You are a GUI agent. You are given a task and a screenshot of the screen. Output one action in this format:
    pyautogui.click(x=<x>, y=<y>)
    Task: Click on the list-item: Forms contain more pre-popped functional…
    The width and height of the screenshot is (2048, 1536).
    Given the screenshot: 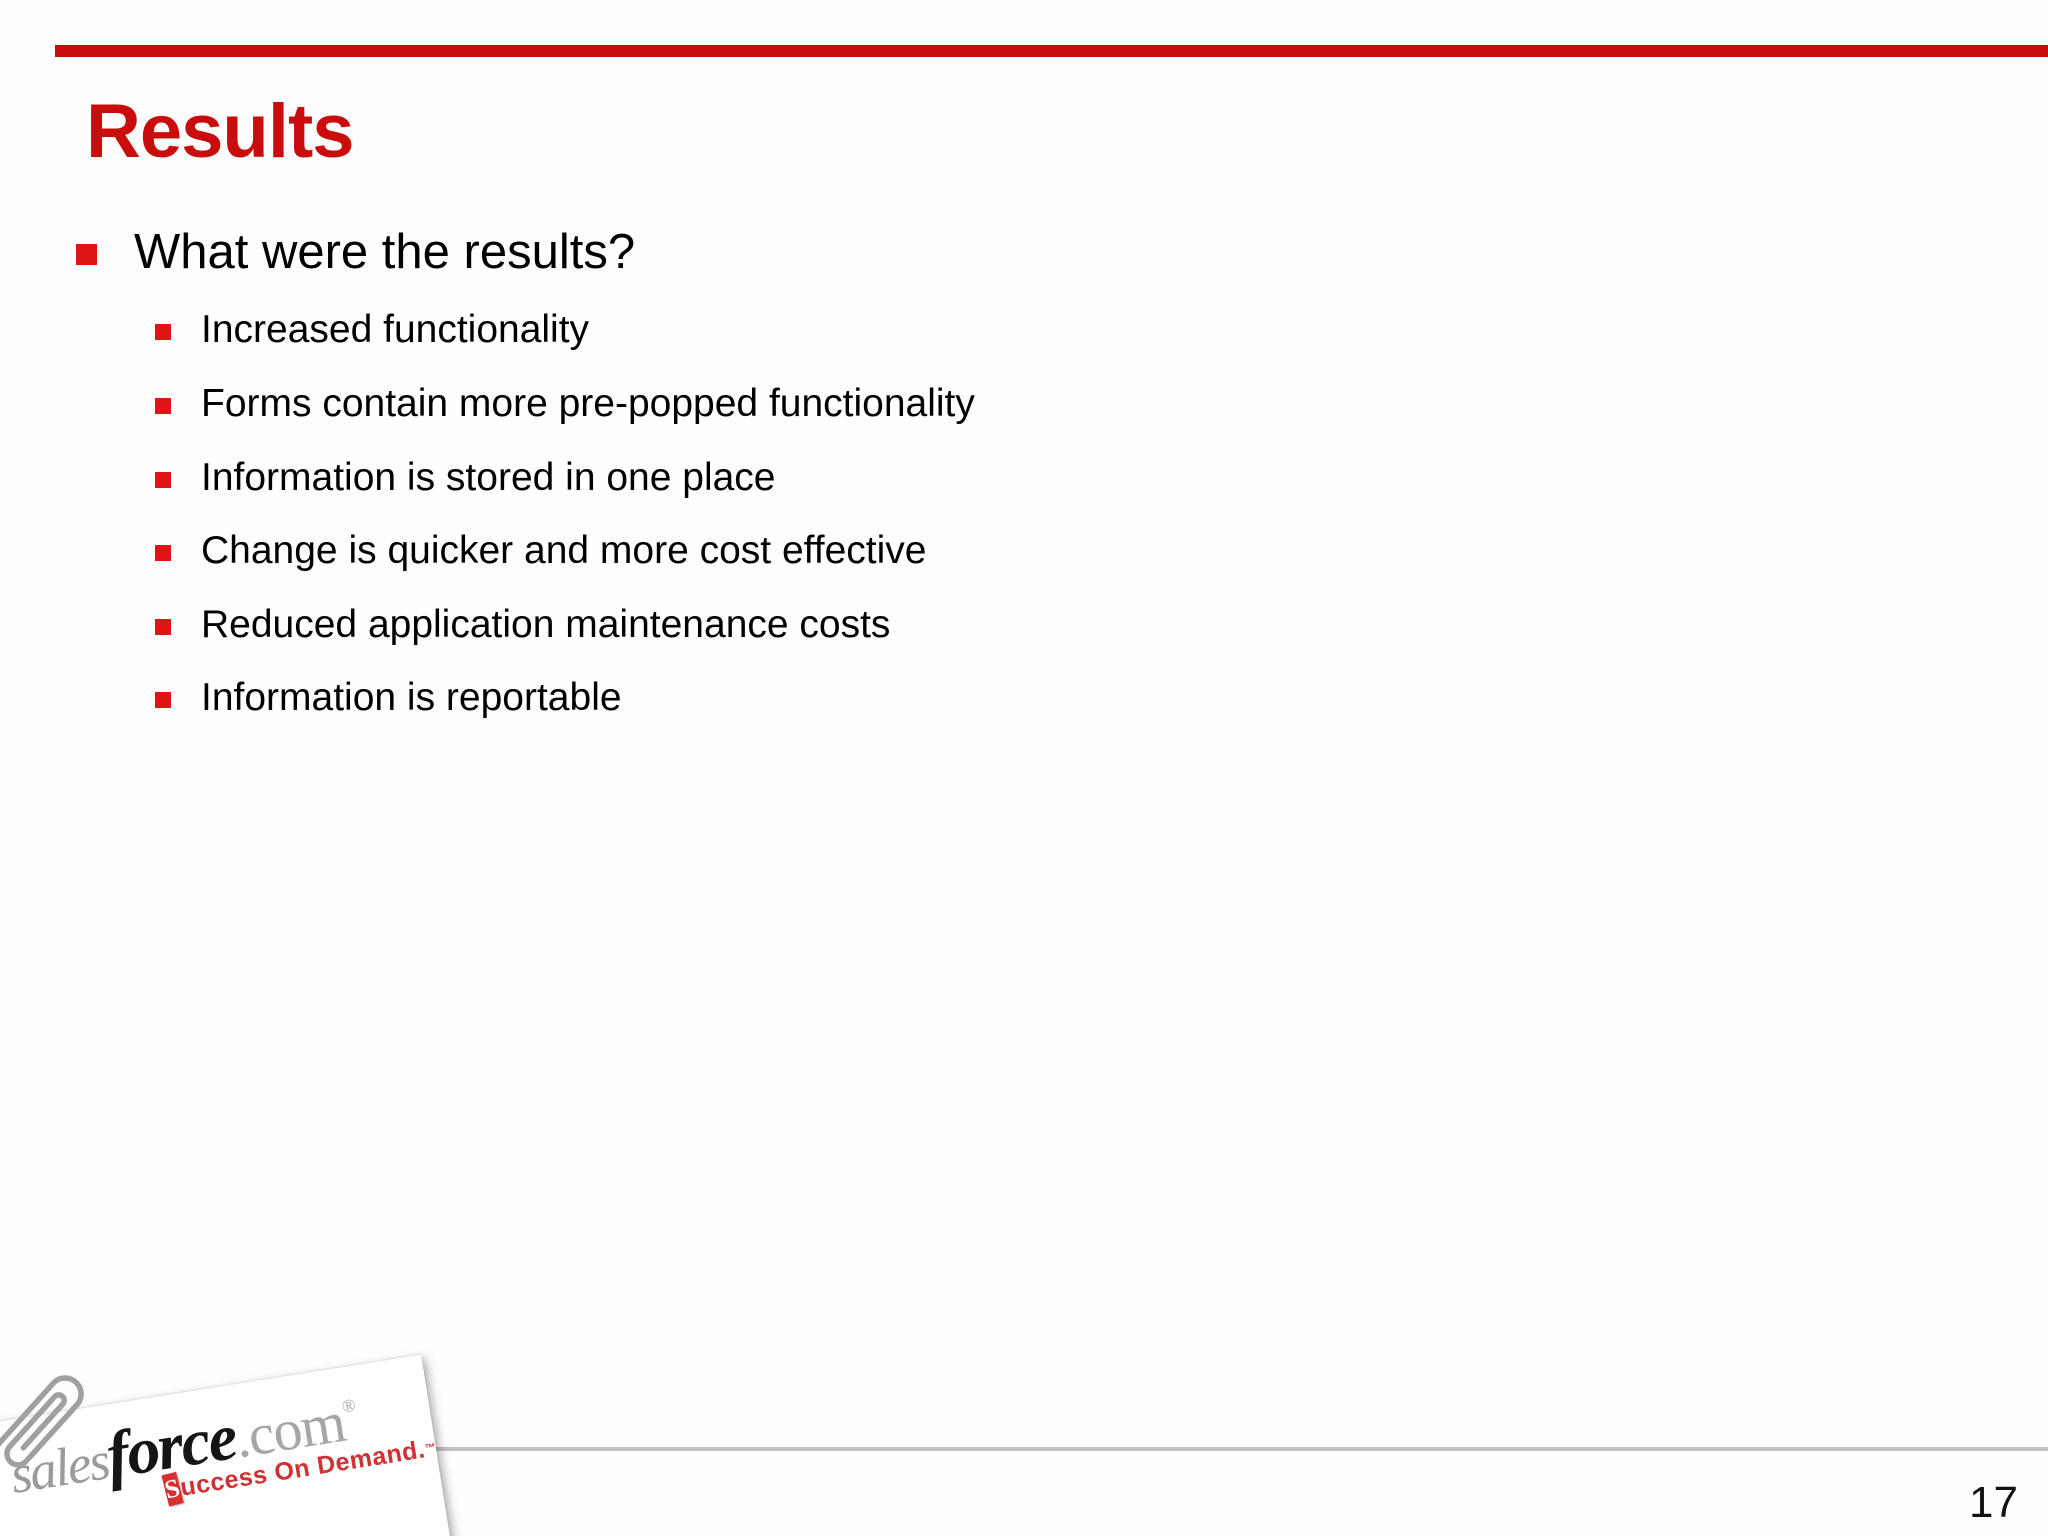 What is the action you would take?
    pyautogui.click(x=565, y=404)
    